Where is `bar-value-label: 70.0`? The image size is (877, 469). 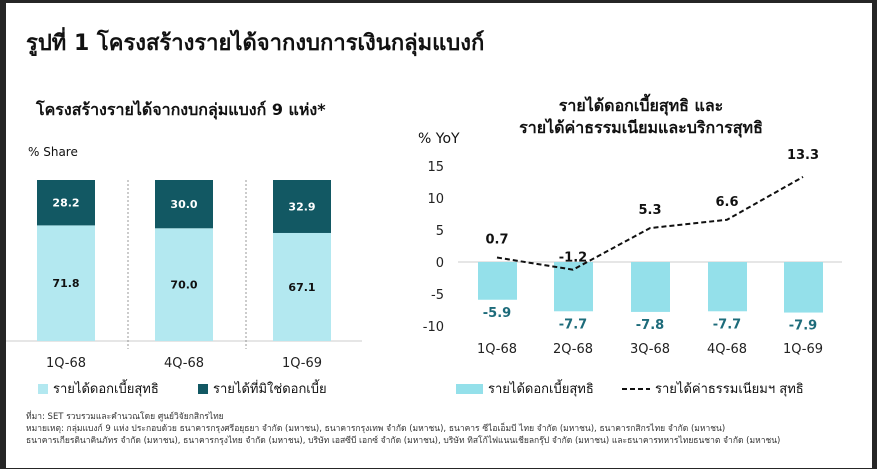 bar-value-label: 70.0 is located at coordinates (183, 285).